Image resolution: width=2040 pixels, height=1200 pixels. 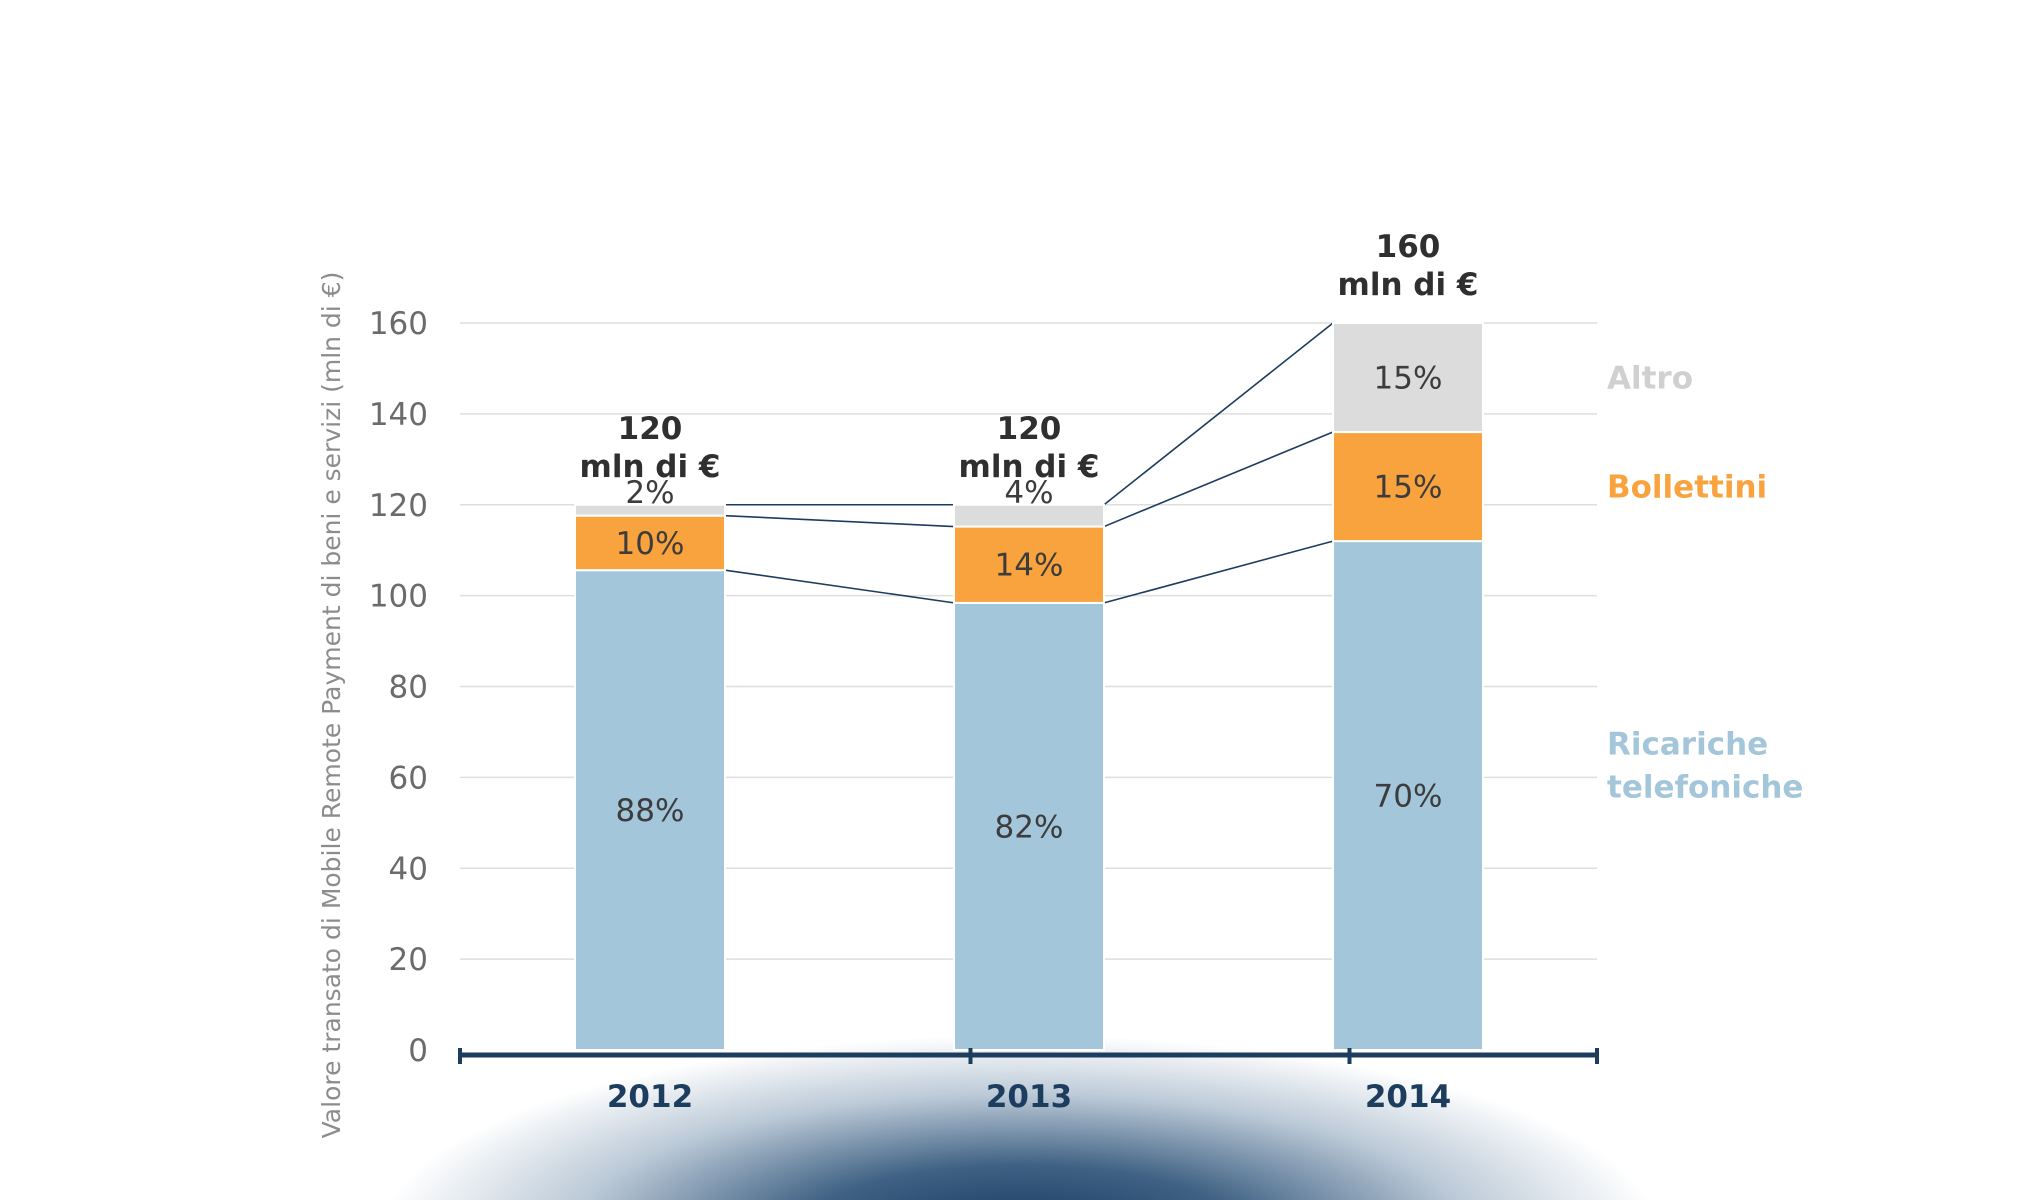 What do you see at coordinates (1408, 1097) in the screenshot?
I see `x-tick-label: 2014` at bounding box center [1408, 1097].